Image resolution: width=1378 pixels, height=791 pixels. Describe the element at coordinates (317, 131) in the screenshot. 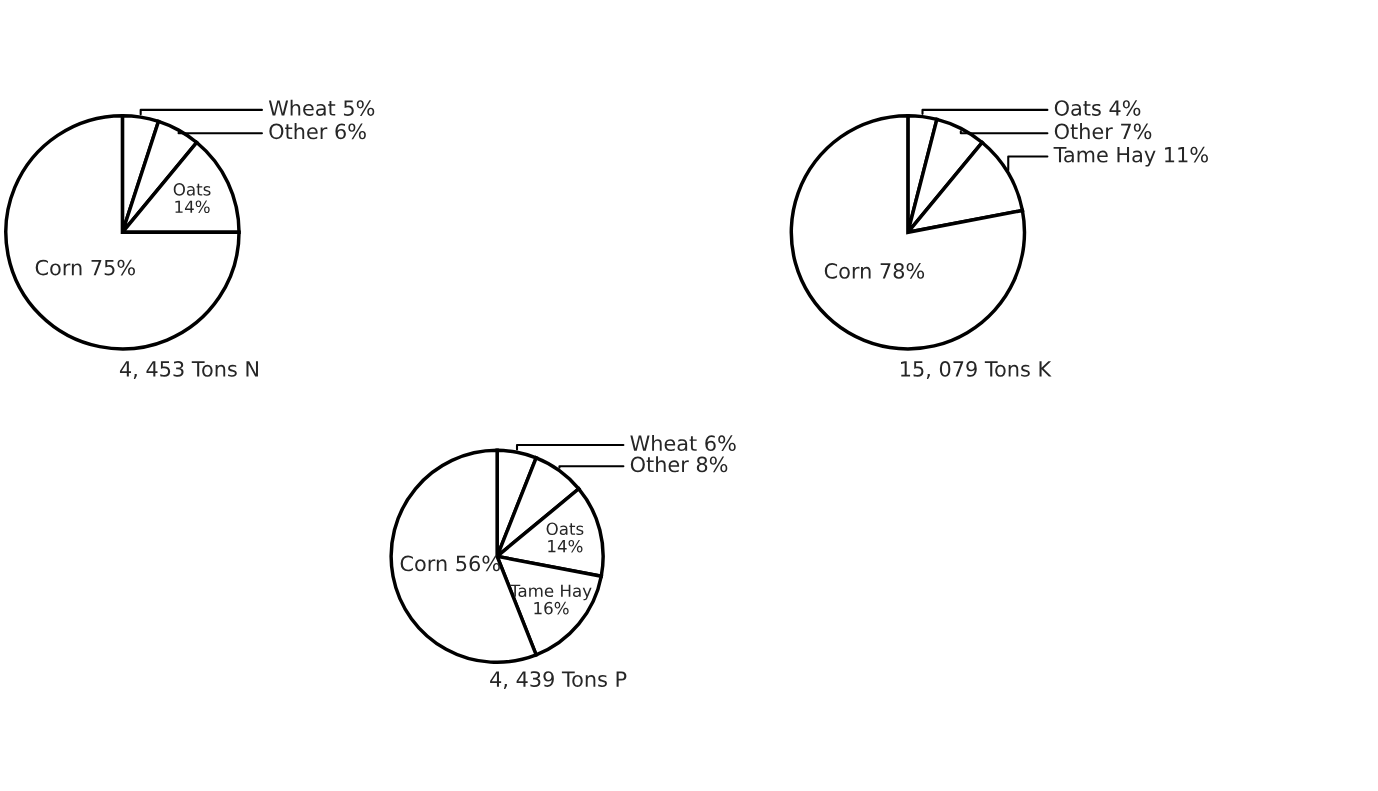

I see `slice-label: Other 6%` at that location.